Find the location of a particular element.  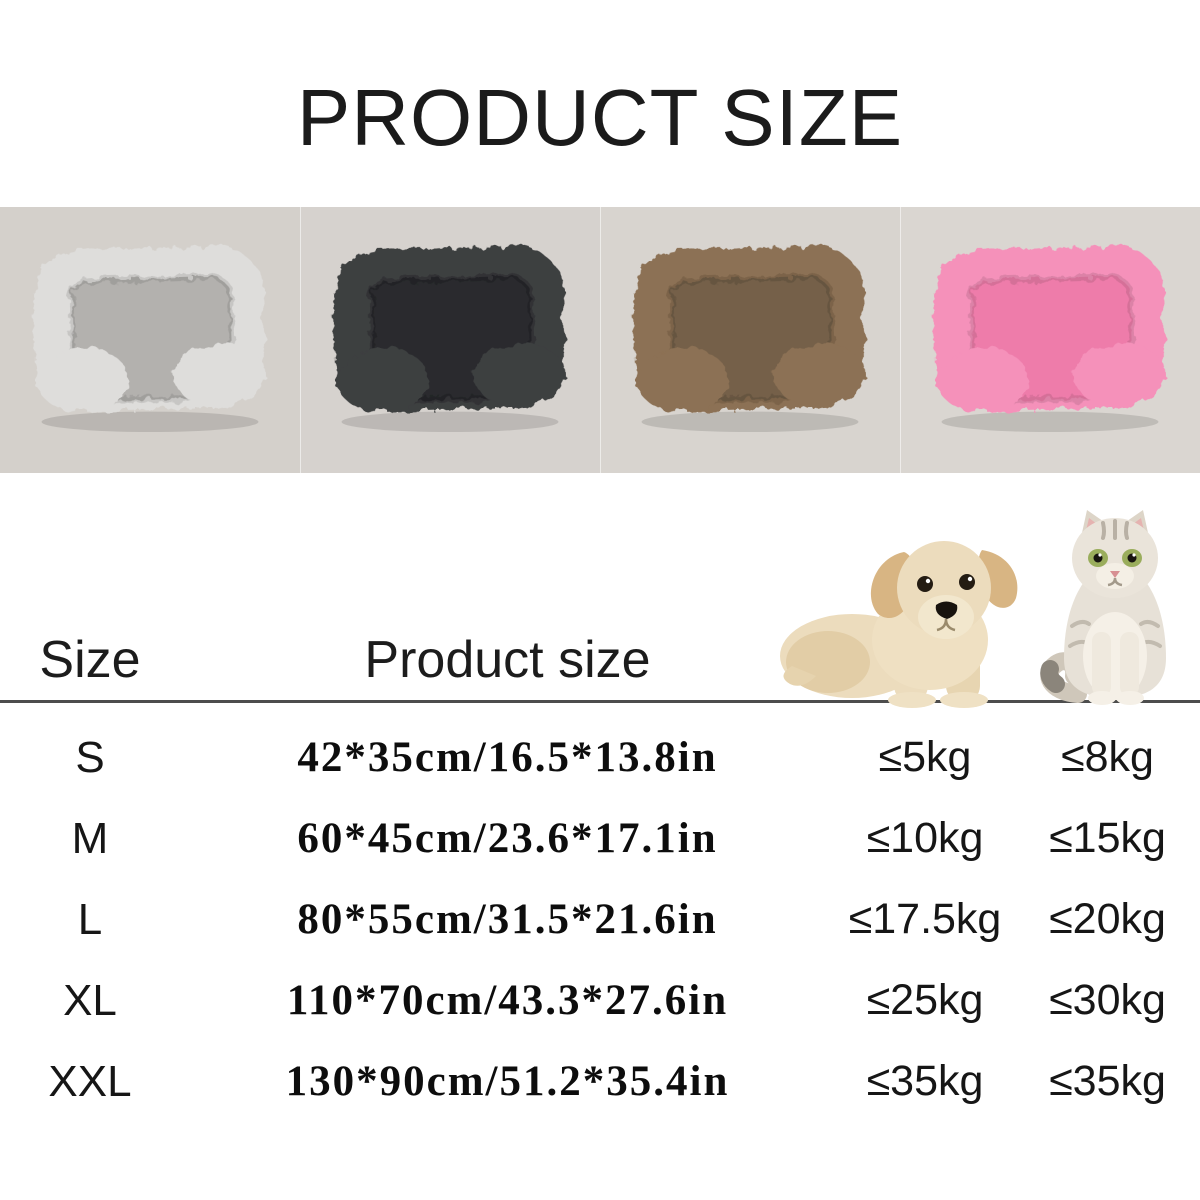

size-label: XXL is located at coordinates (90, 1081).